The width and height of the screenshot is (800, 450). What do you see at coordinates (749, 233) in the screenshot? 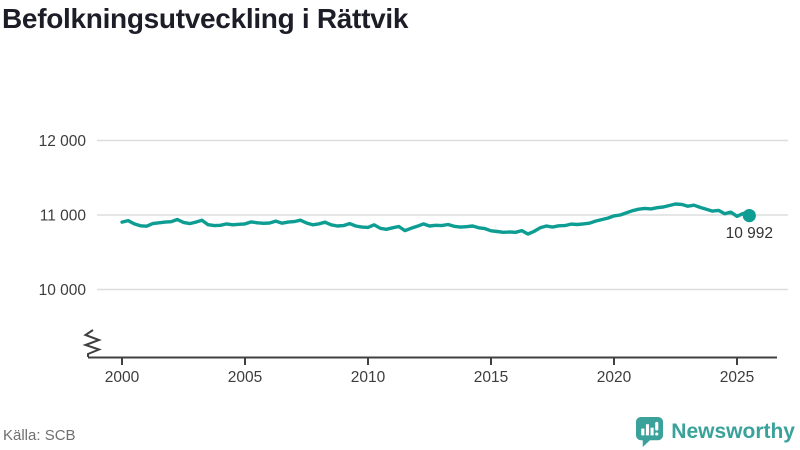
I see `last-value-label: 10 992` at bounding box center [749, 233].